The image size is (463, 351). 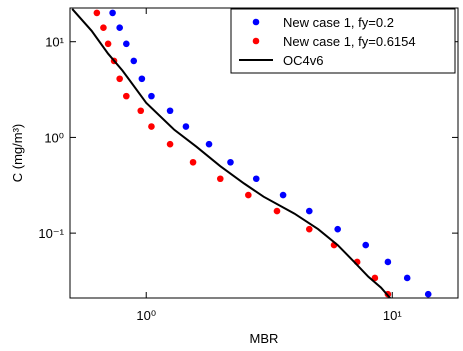 I want to click on legend-label: New case 1, fy=0.2, so click(x=338, y=22).